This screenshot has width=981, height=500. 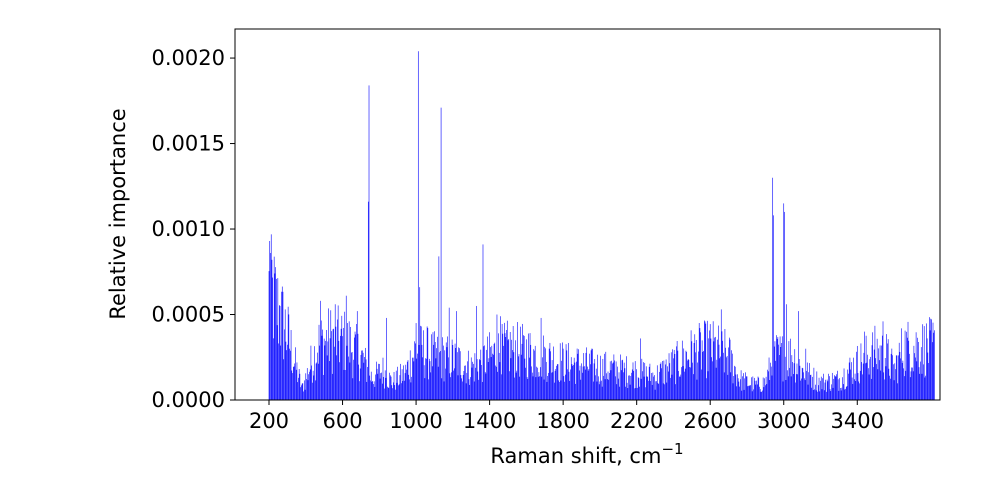 I want to click on x-tick-label: 1800, so click(x=562, y=421).